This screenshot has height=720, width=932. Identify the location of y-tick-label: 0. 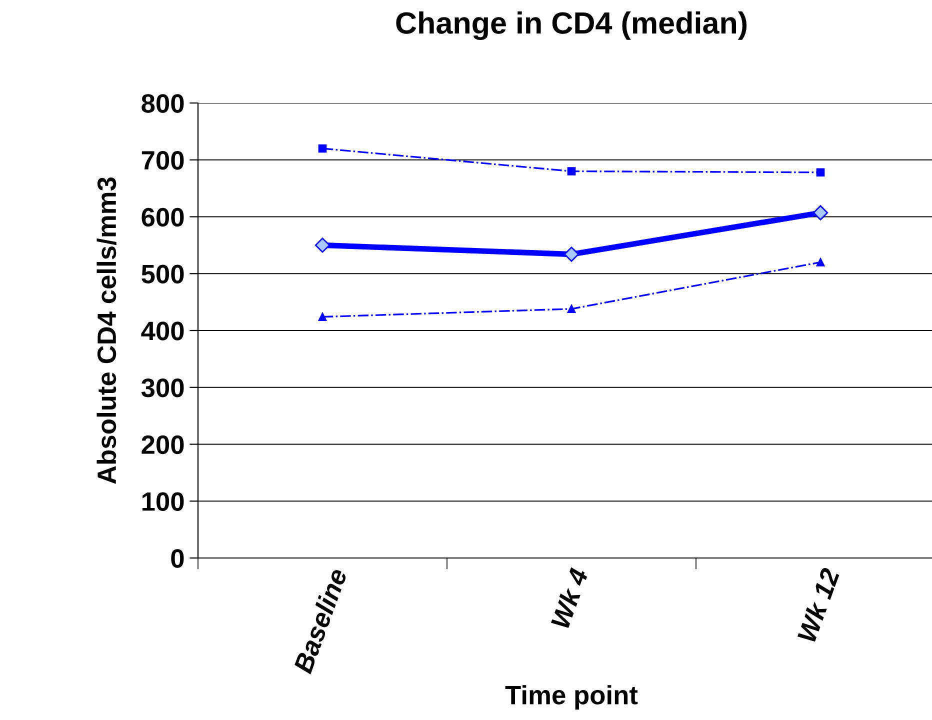
(177, 558).